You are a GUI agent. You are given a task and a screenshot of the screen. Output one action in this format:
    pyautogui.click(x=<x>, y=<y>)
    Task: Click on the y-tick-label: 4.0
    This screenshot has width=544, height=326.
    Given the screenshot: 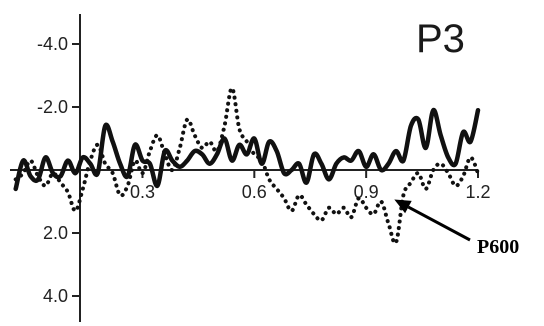 What is the action you would take?
    pyautogui.click(x=55, y=296)
    